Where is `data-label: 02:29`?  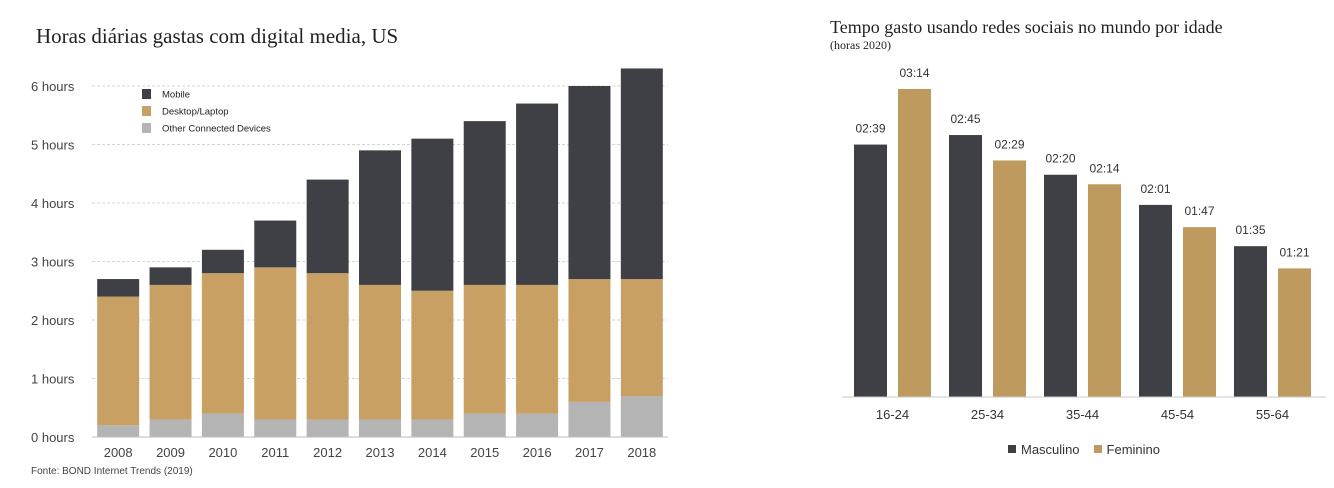 data-label: 02:29 is located at coordinates (1009, 144).